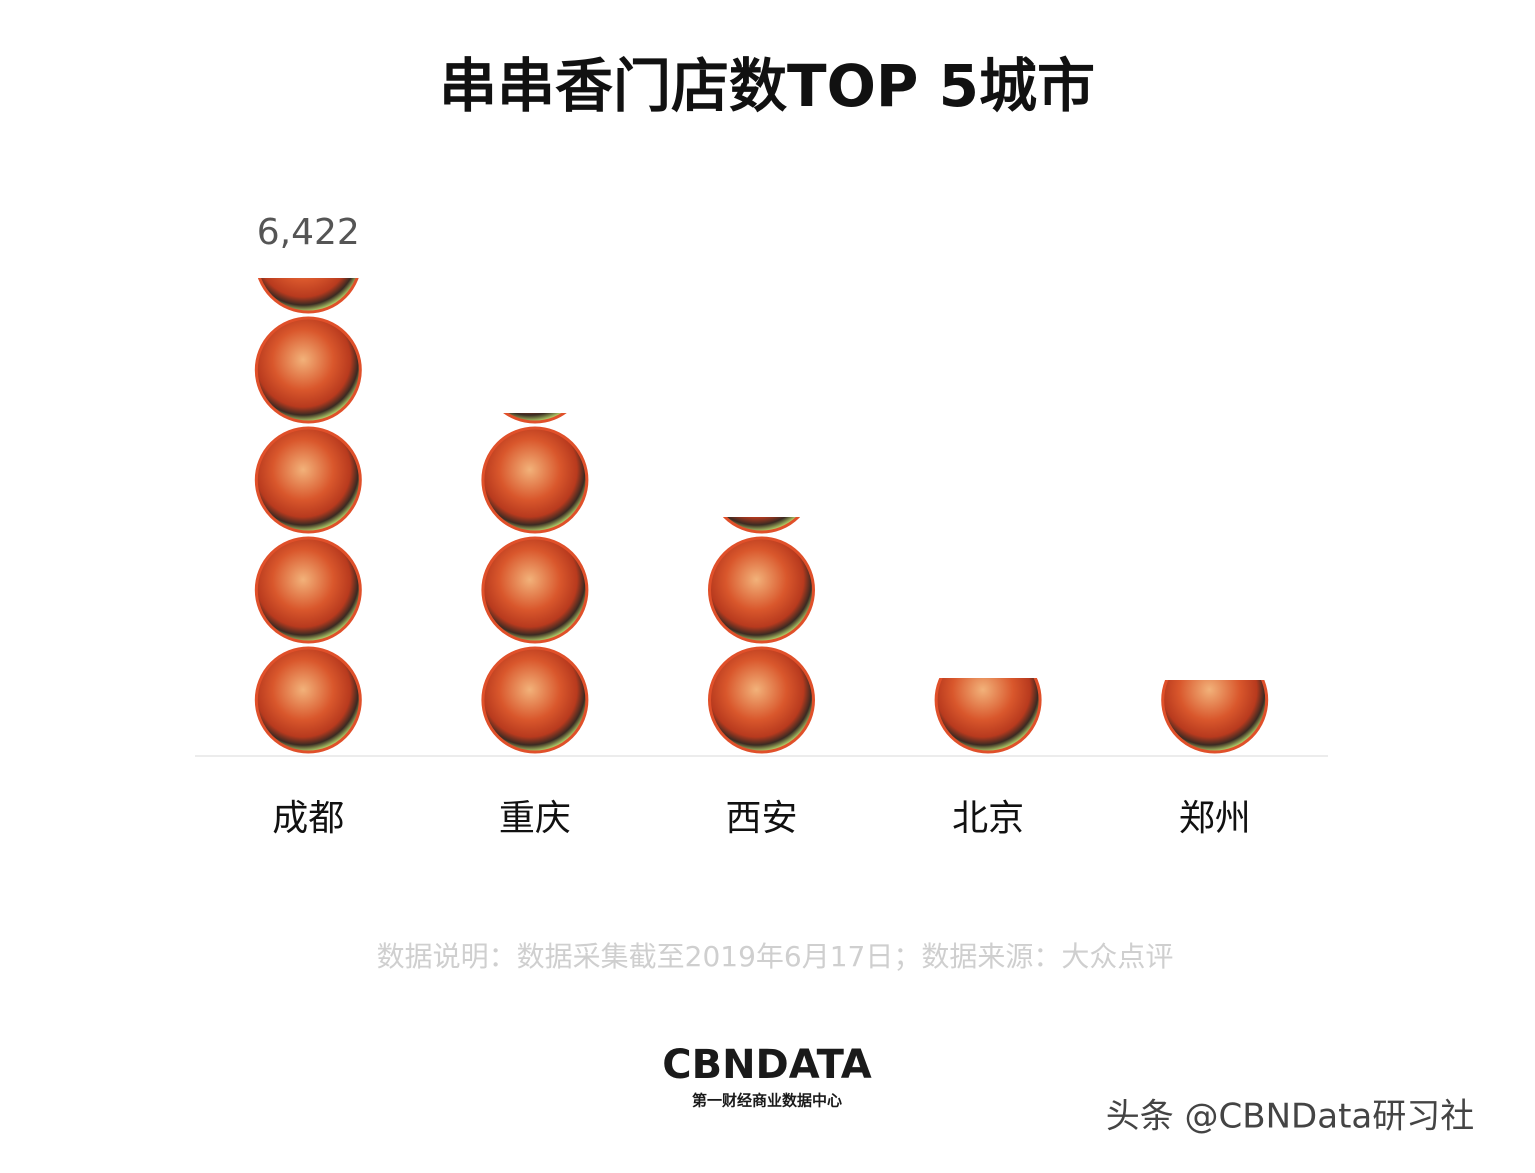 The image size is (1535, 1173). What do you see at coordinates (767, 86) in the screenshot?
I see `chart-title: 串串香门店数TOP 5城市` at bounding box center [767, 86].